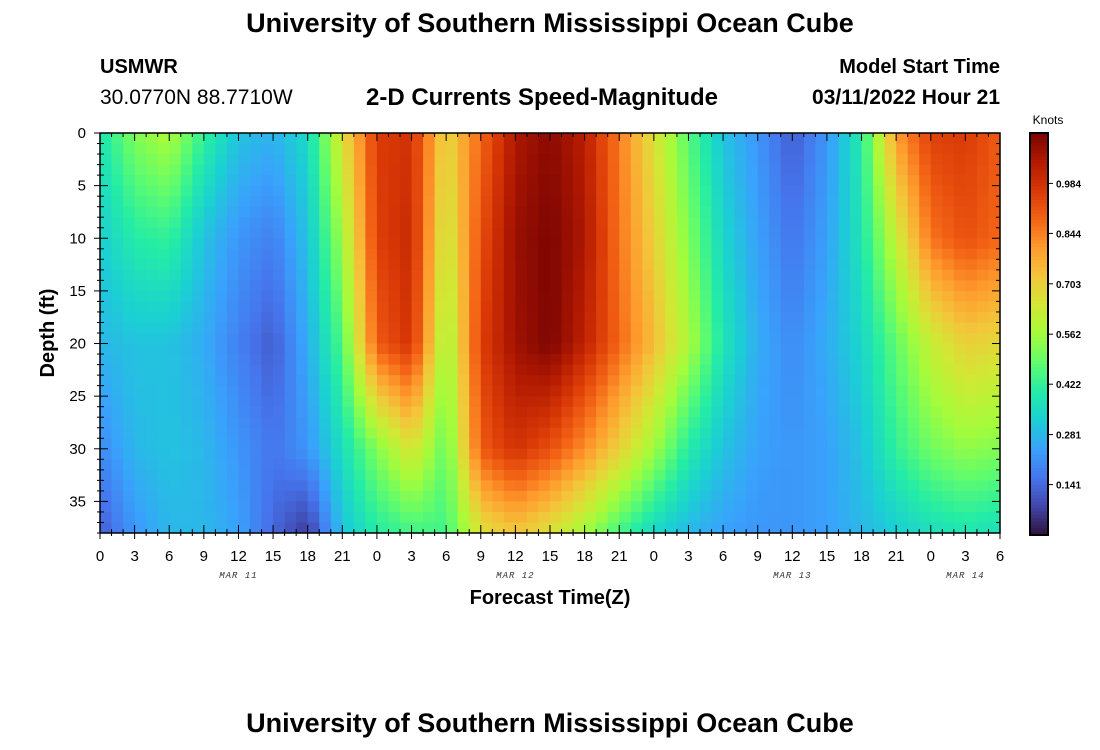  Describe the element at coordinates (723, 556) in the screenshot. I see `x-tick-label: 6` at that location.